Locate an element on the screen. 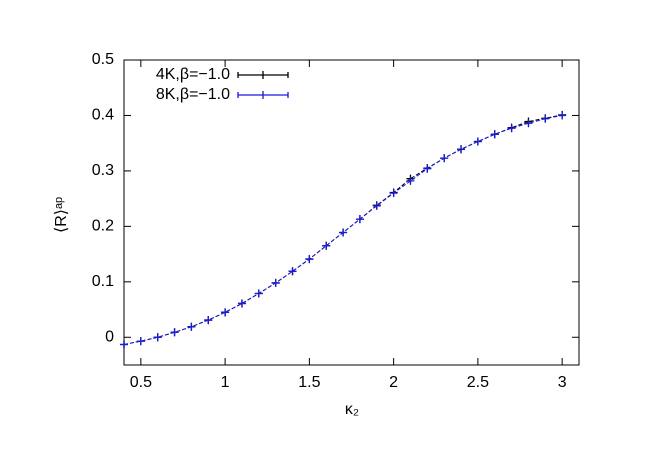 The width and height of the screenshot is (664, 470). y-tick-label: 0 is located at coordinates (109, 336).